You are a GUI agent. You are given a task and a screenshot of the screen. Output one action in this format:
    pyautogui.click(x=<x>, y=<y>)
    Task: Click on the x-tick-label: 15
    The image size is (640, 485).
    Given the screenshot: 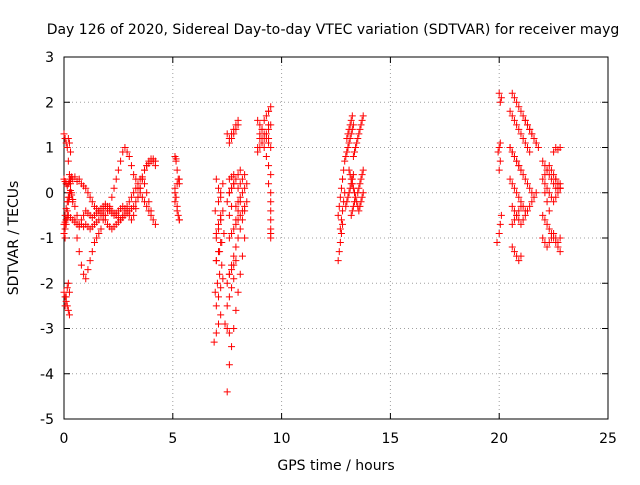 What is the action you would take?
    pyautogui.click(x=390, y=439)
    